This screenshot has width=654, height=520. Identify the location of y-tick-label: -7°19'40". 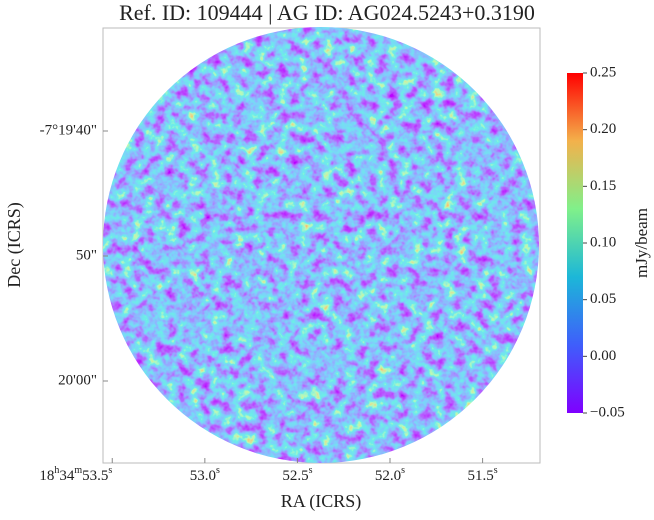
(68, 130).